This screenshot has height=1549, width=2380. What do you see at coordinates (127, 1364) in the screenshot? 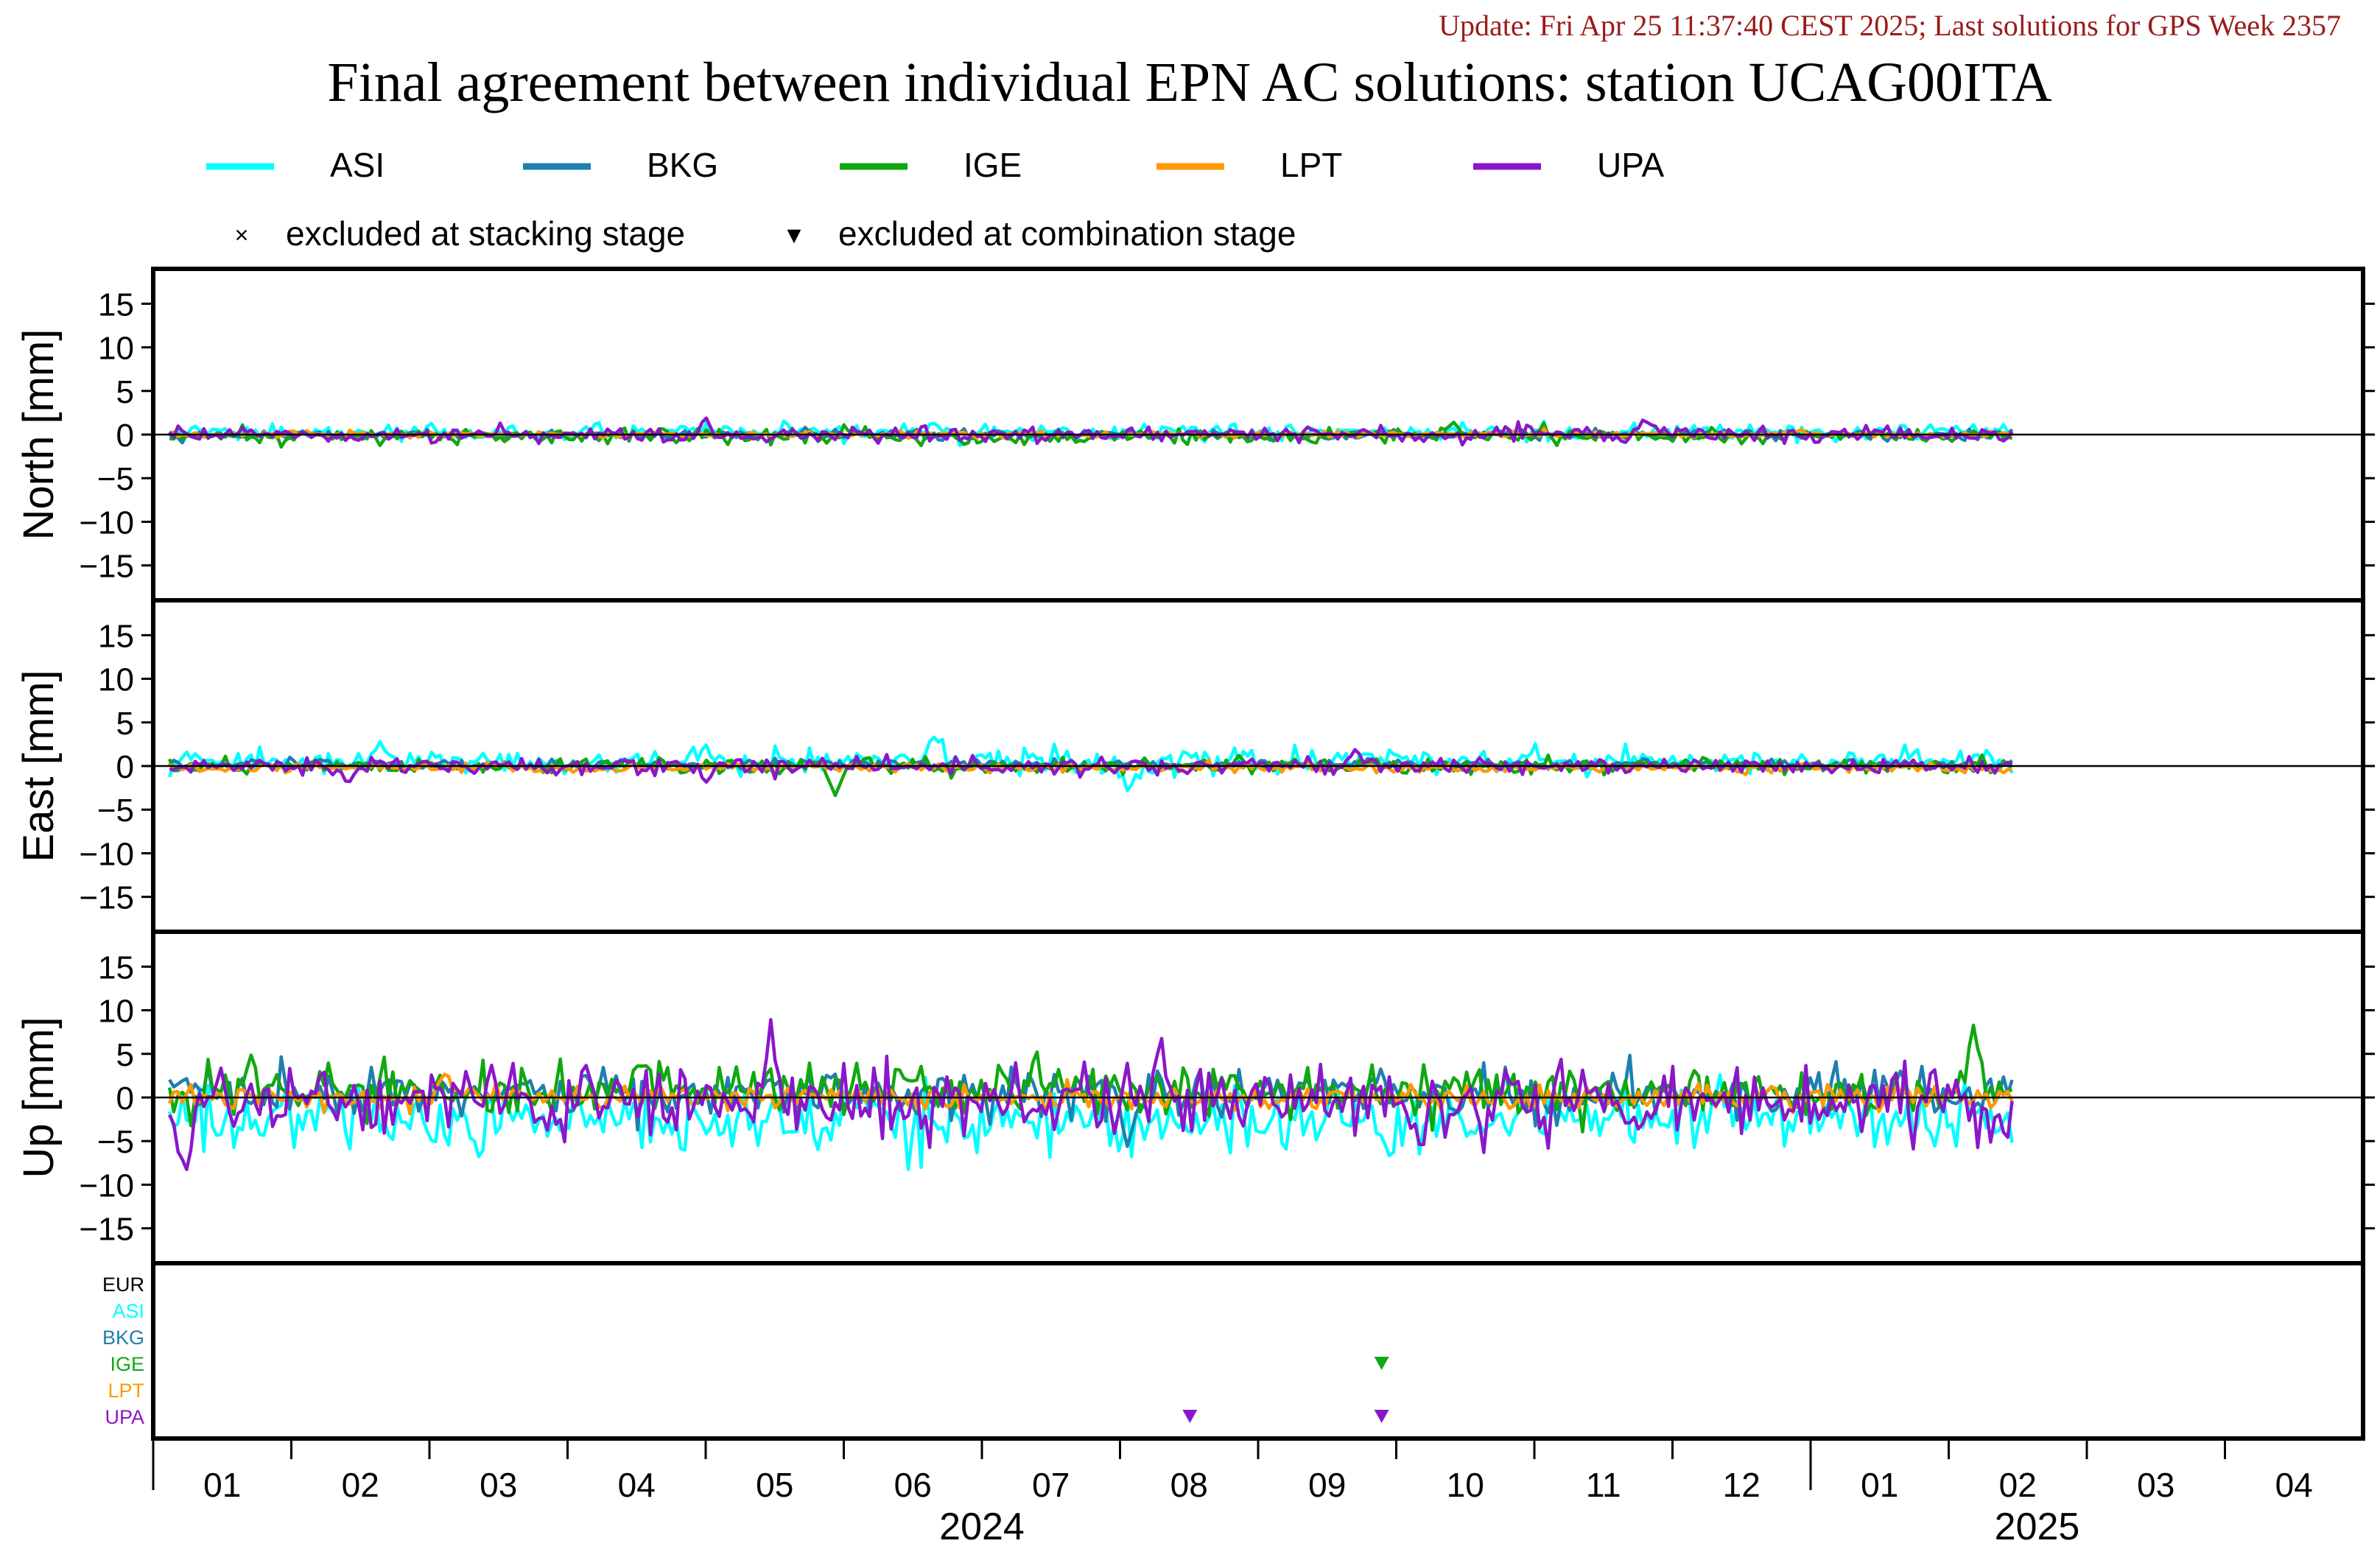
I see `exclusion-row-label-ige: IGE` at bounding box center [127, 1364].